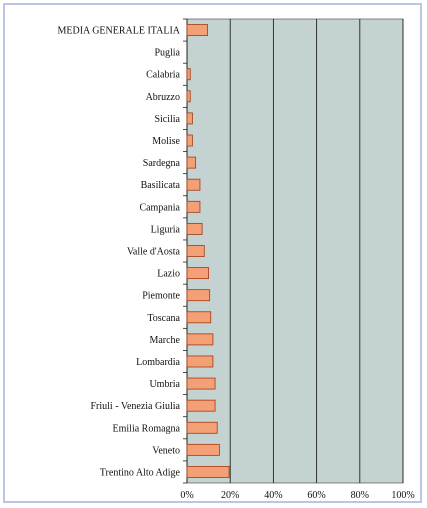  Describe the element at coordinates (163, 318) in the screenshot. I see `category-label: Toscana` at that location.